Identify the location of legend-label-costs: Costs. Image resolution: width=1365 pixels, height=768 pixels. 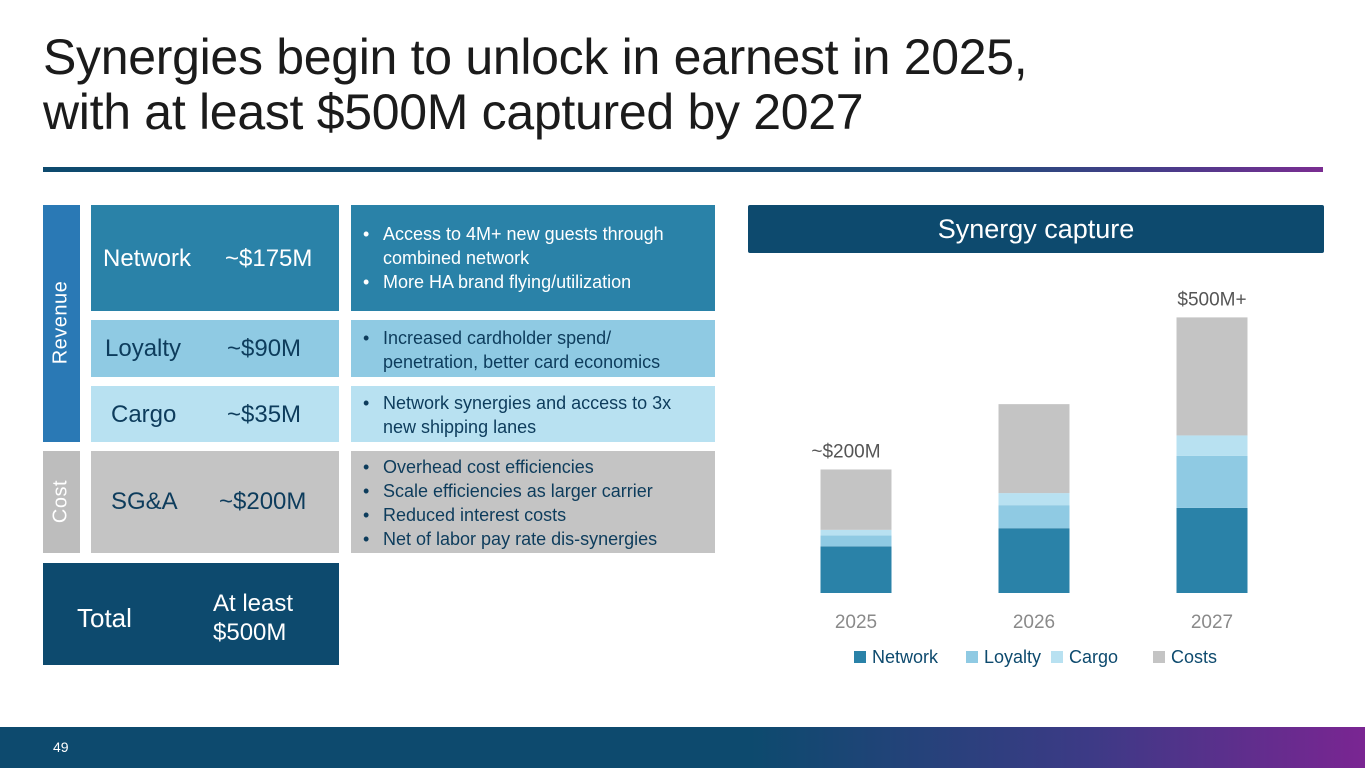
(1194, 657).